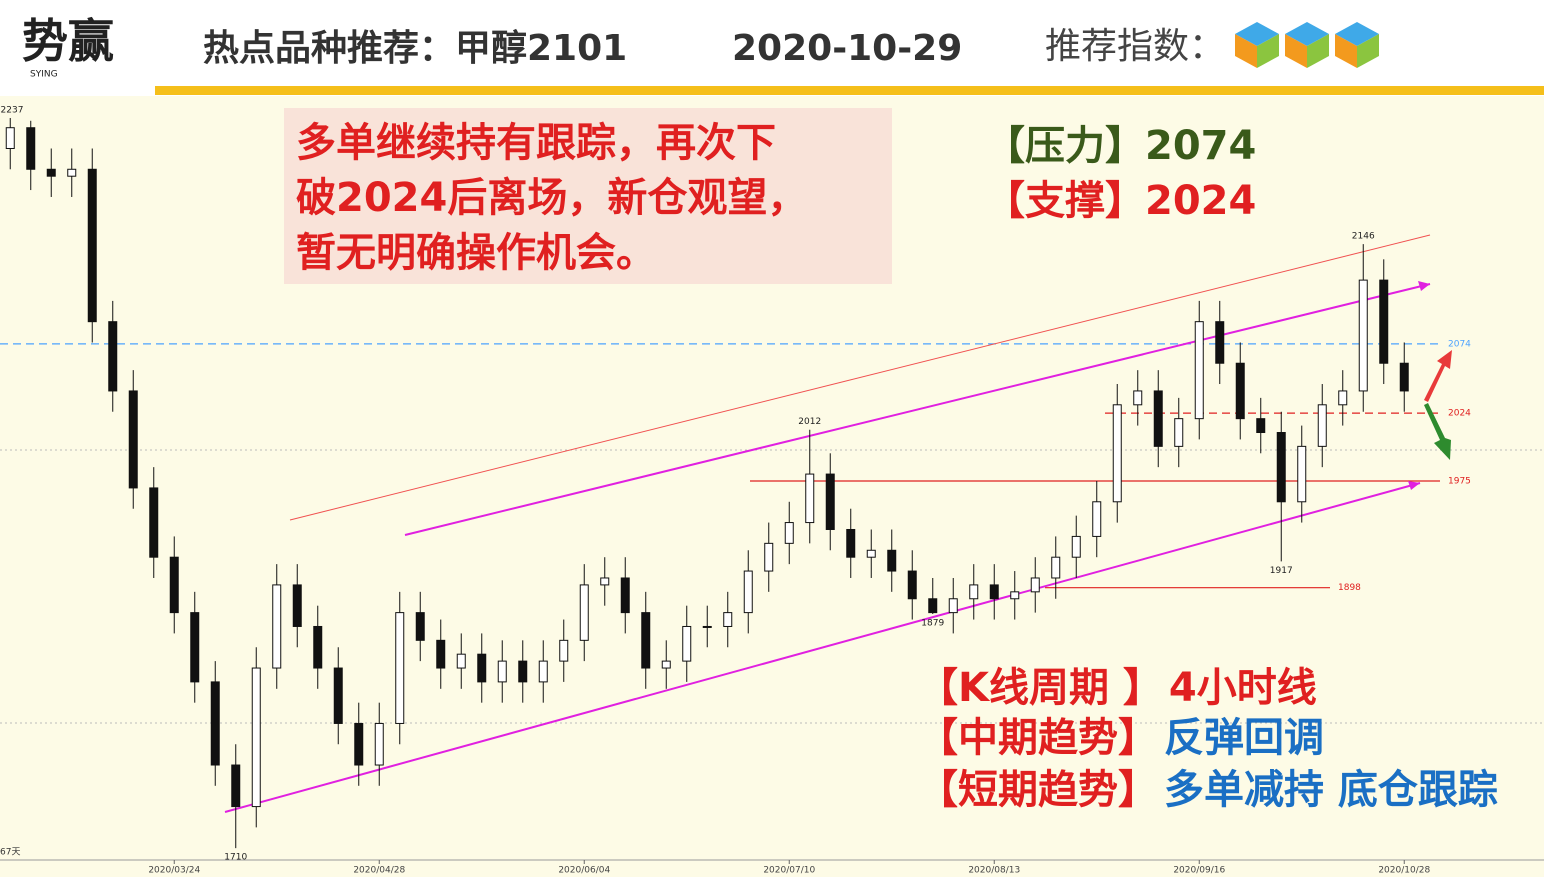 The image size is (1544, 877). Describe the element at coordinates (1459, 344) in the screenshot. I see `level-label: 2074` at that location.